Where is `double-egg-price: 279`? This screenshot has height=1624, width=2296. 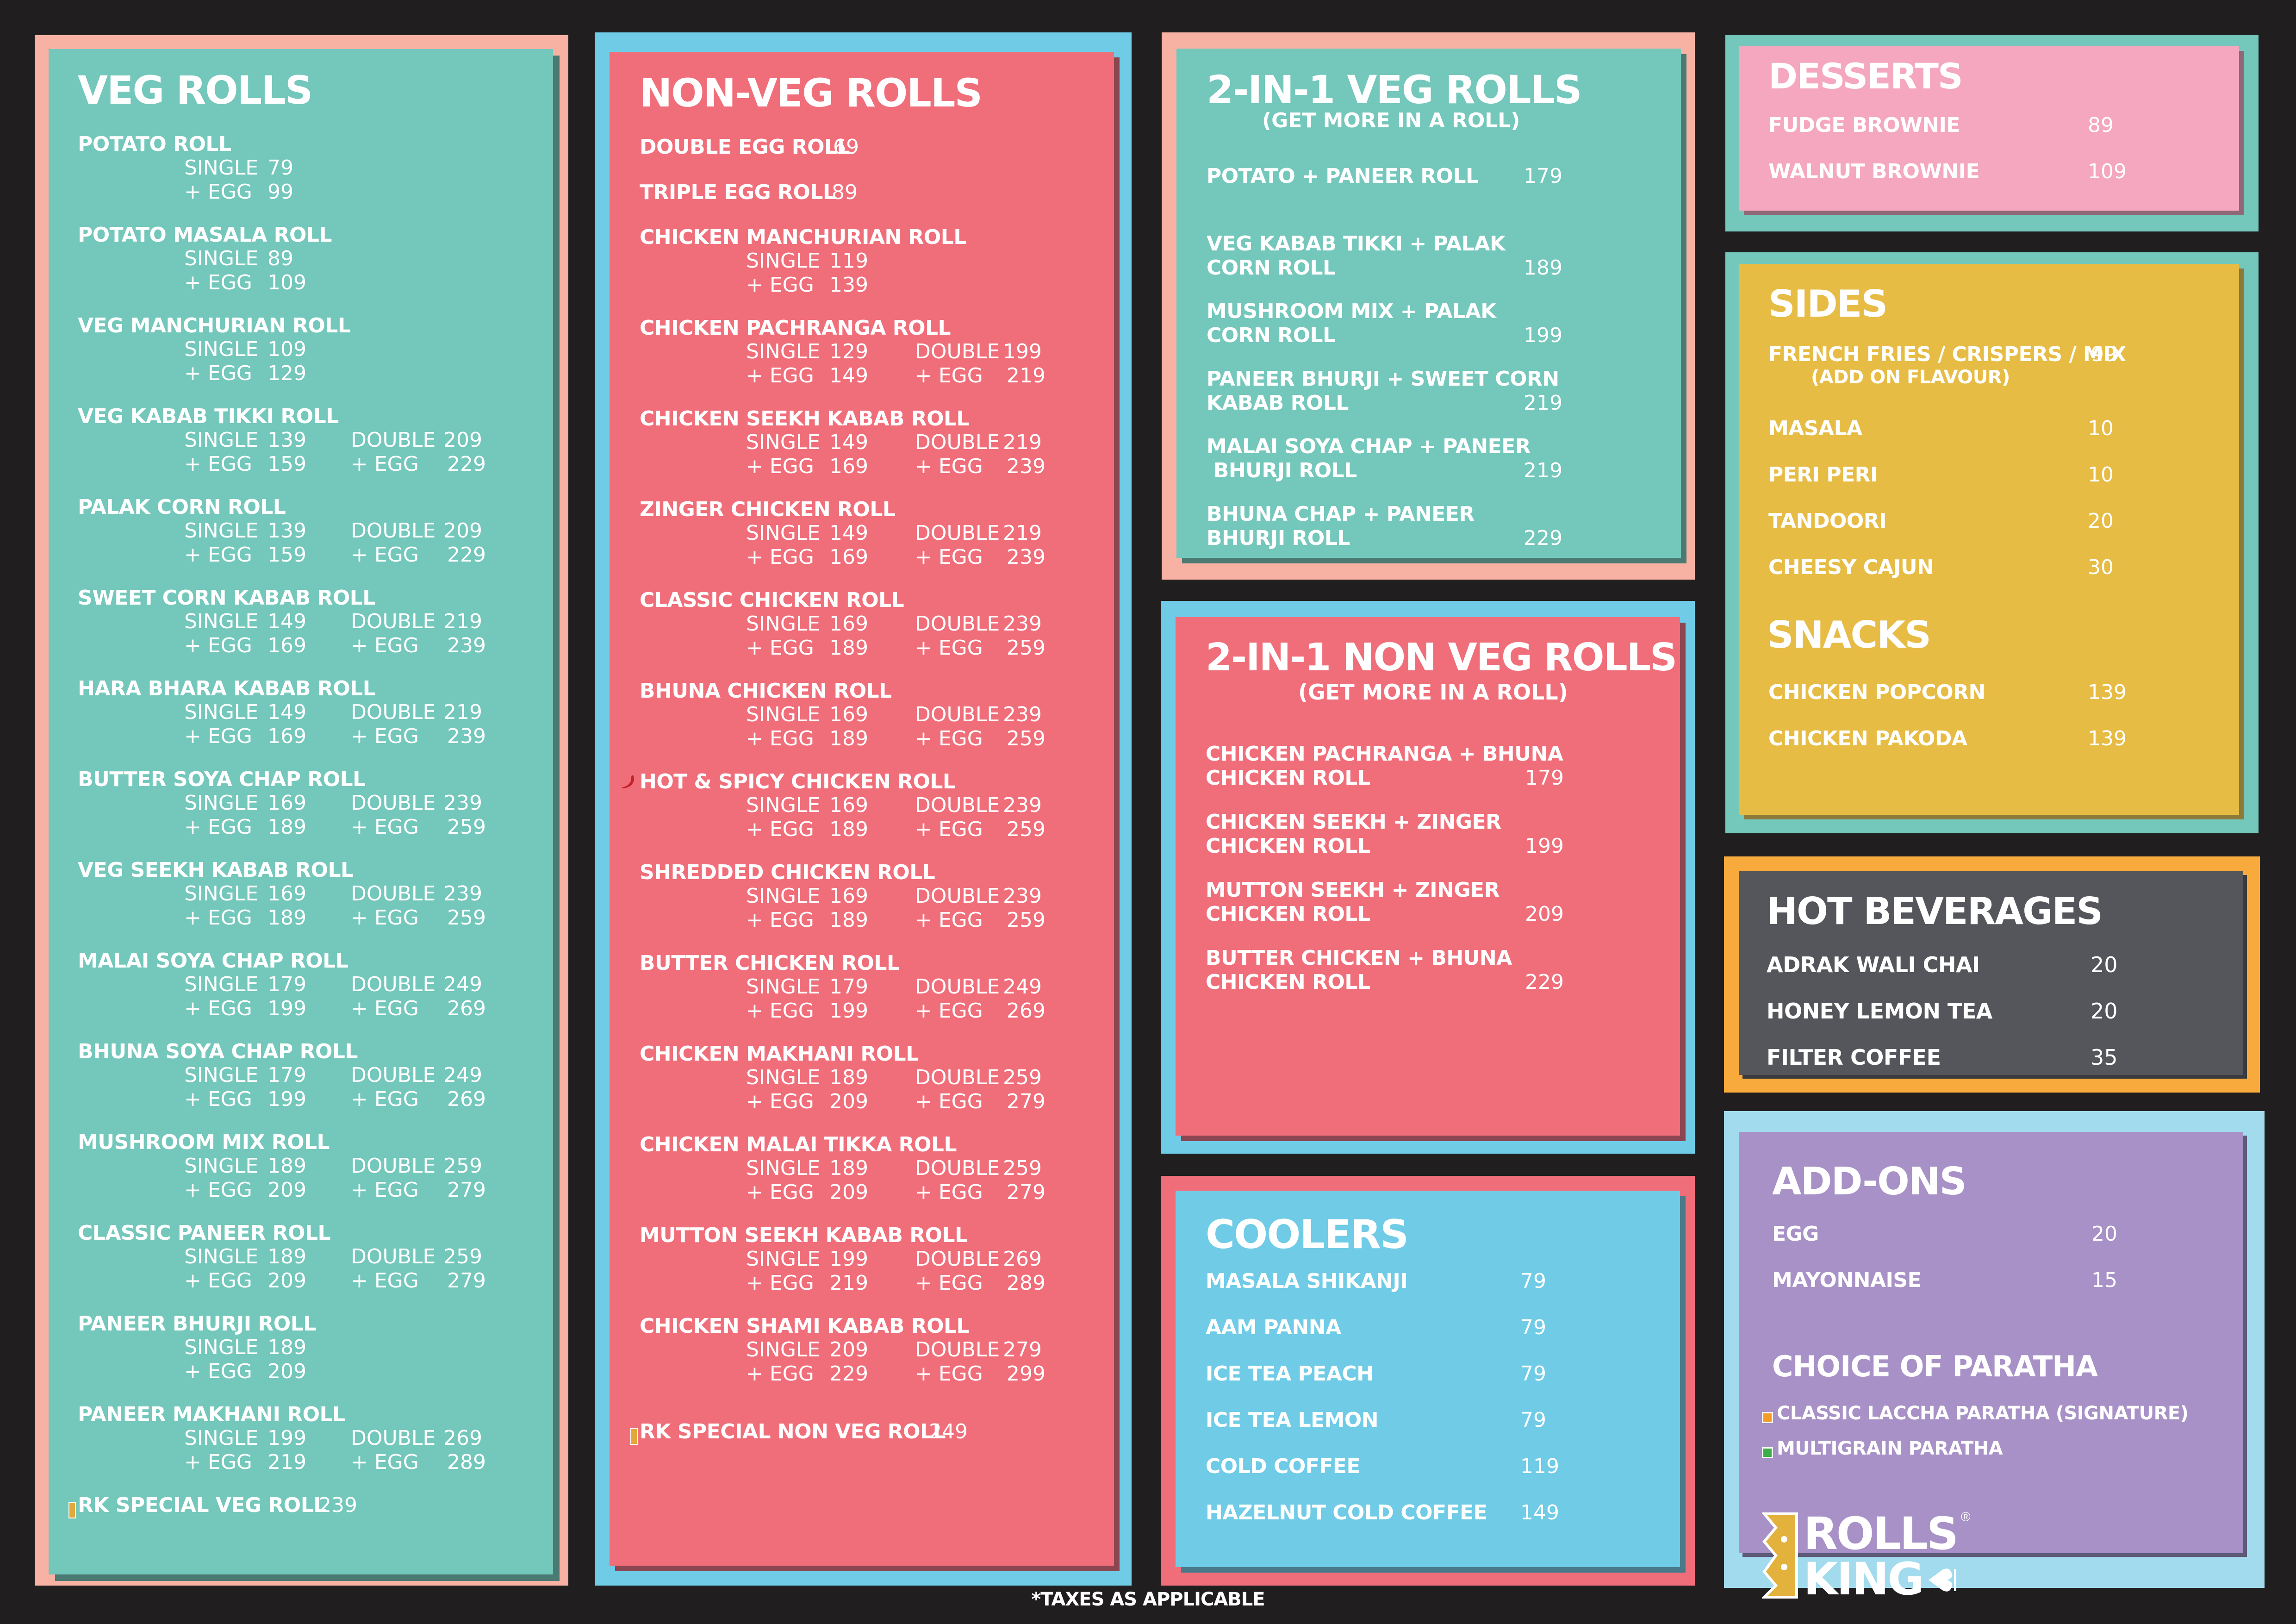
double-egg-price: 279 is located at coordinates (1026, 1101).